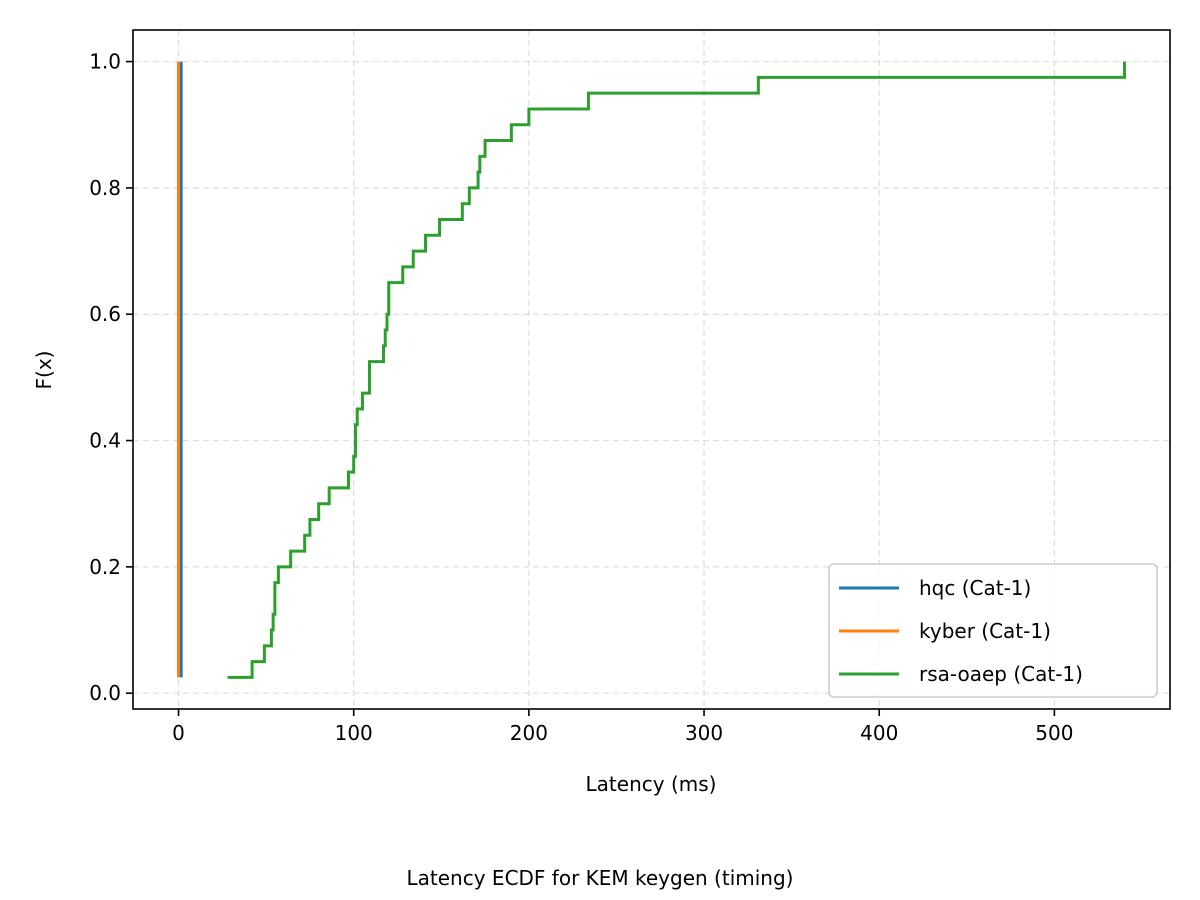 The image size is (1200, 900). I want to click on x-tick-label-5: 500, so click(1054, 733).